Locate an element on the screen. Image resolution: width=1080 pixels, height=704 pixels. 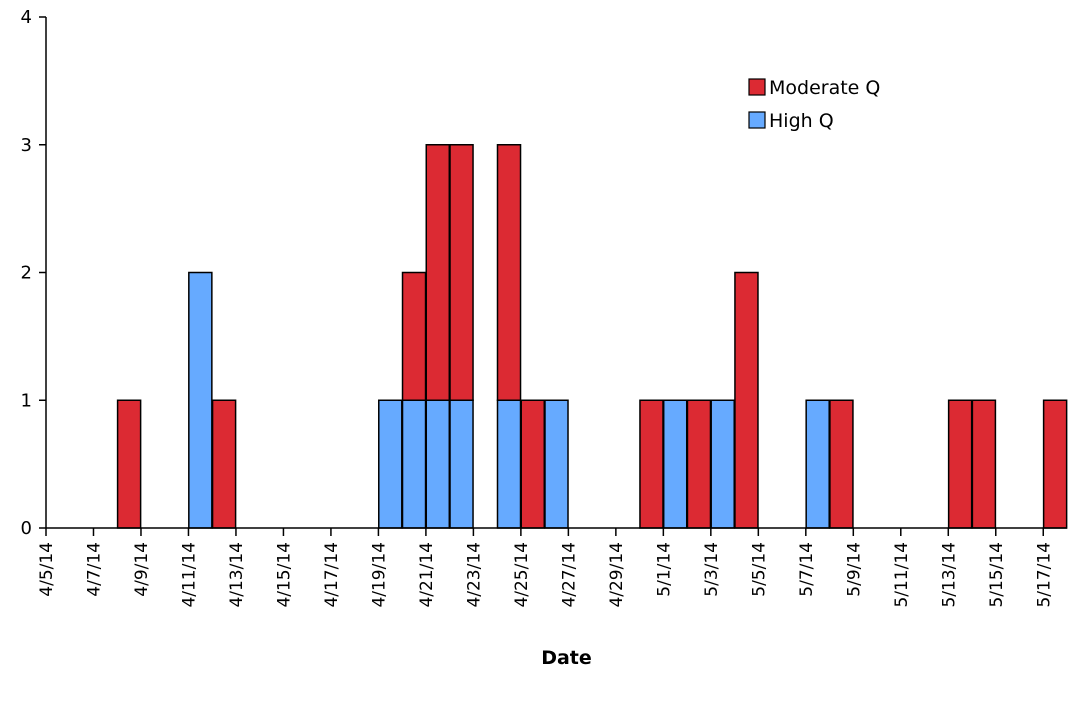
y-tick-label: 1 is located at coordinates (26, 400).